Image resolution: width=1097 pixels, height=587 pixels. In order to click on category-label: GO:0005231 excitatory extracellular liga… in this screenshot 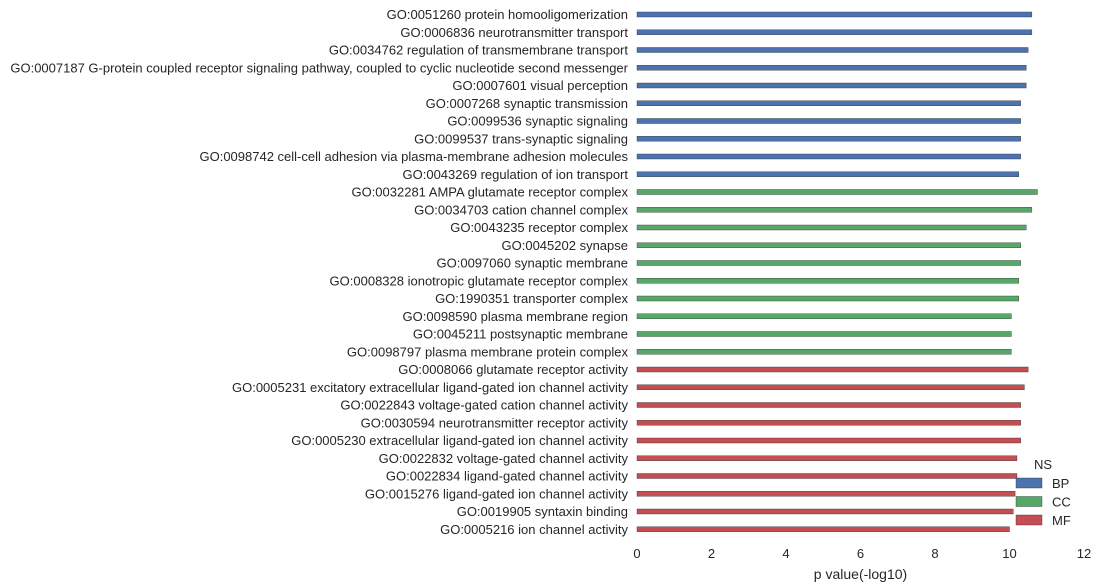, I will do `click(430, 387)`.